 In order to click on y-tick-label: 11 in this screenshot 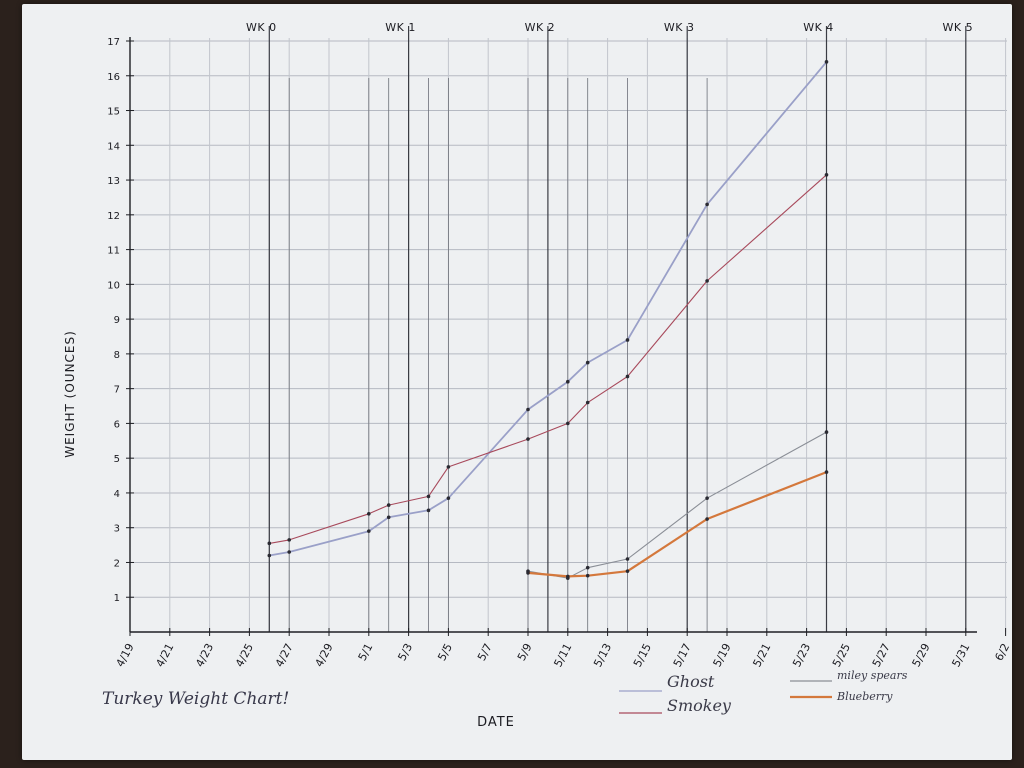, I will do `click(113, 251)`.